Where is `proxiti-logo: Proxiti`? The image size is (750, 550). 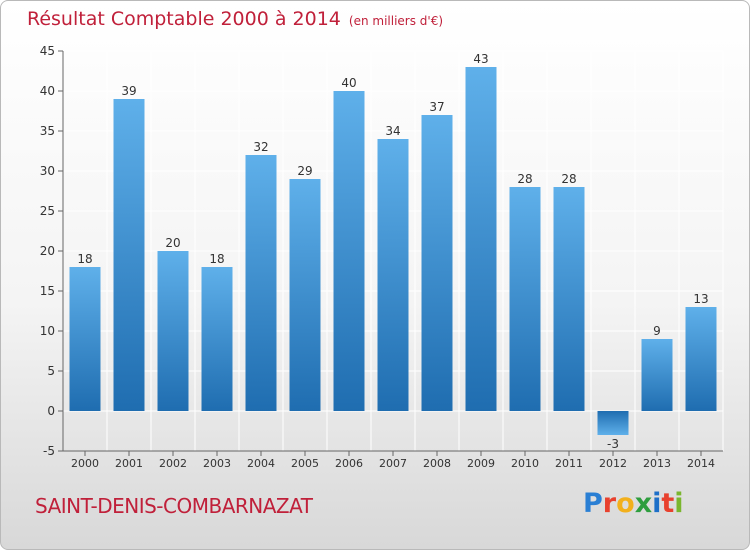
proxiti-logo: Proxiti is located at coordinates (633, 503).